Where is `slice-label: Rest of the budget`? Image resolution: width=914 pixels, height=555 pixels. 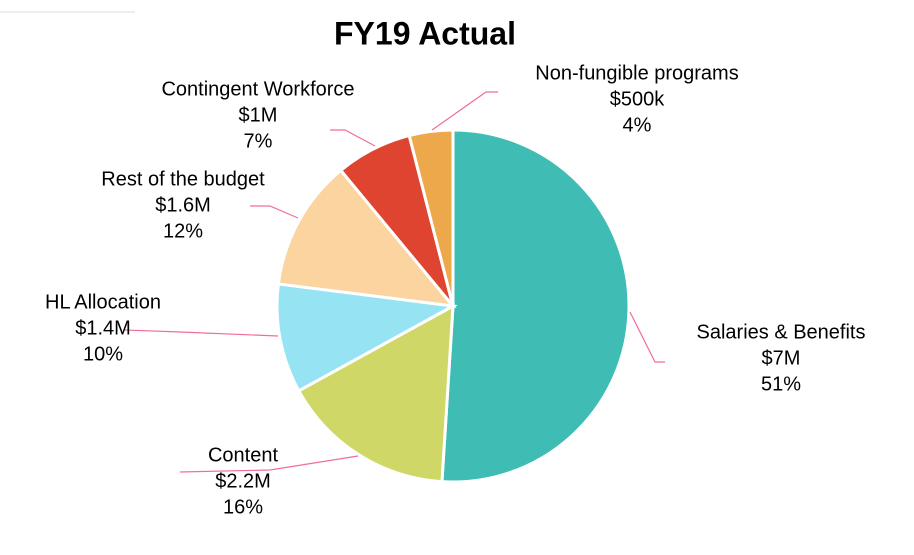 slice-label: Rest of the budget is located at coordinates (183, 179).